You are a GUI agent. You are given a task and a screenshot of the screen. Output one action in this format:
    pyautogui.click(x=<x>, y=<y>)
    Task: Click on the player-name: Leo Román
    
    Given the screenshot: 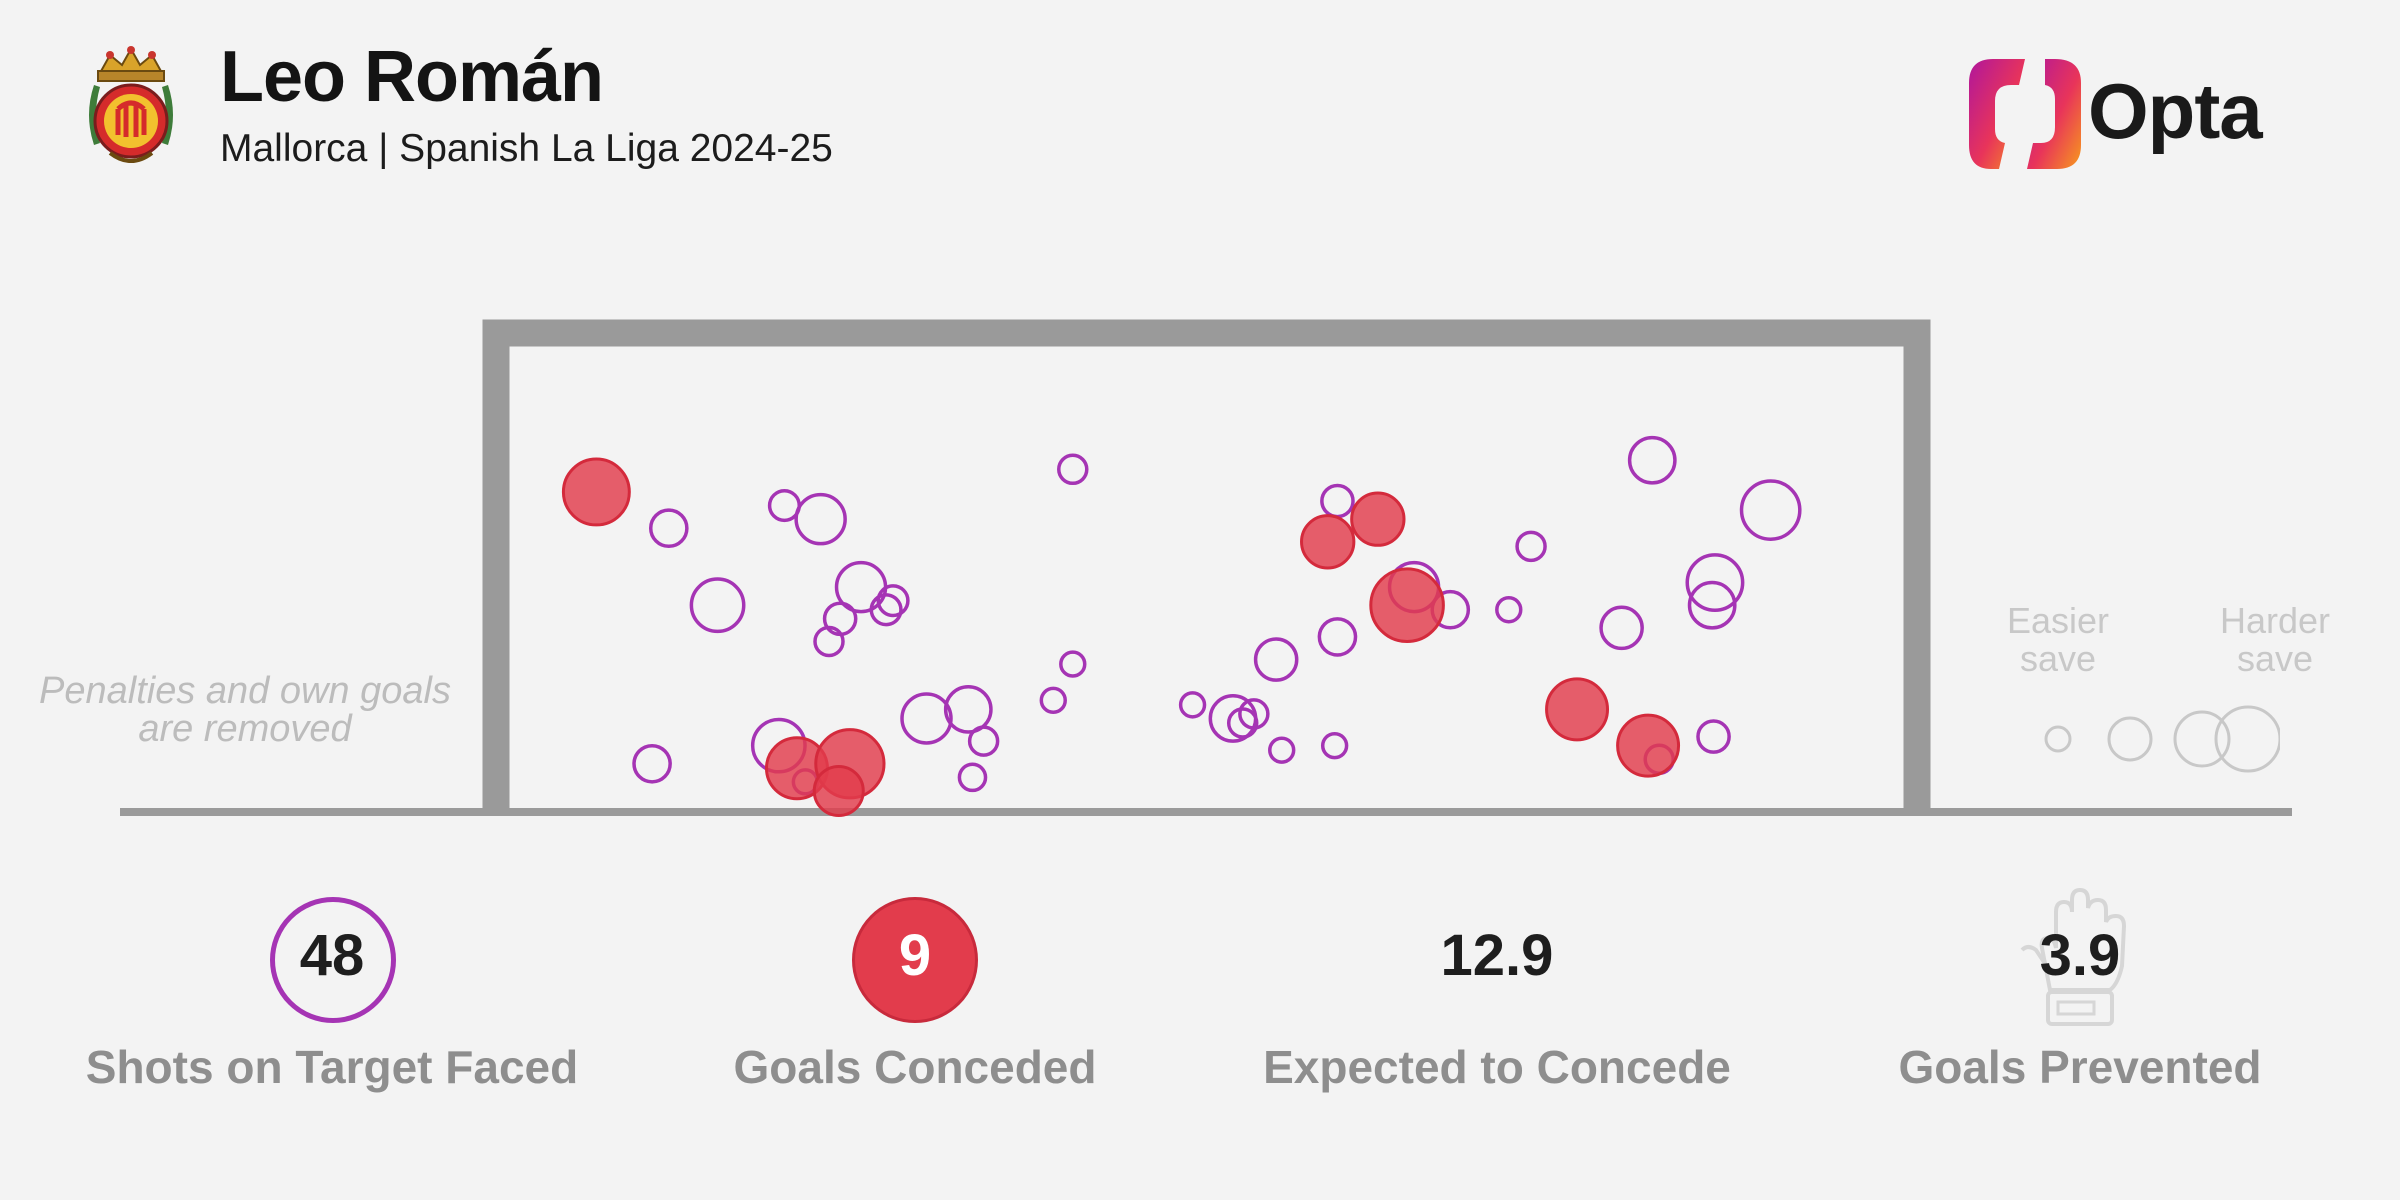 What is the action you would take?
    pyautogui.click(x=412, y=77)
    